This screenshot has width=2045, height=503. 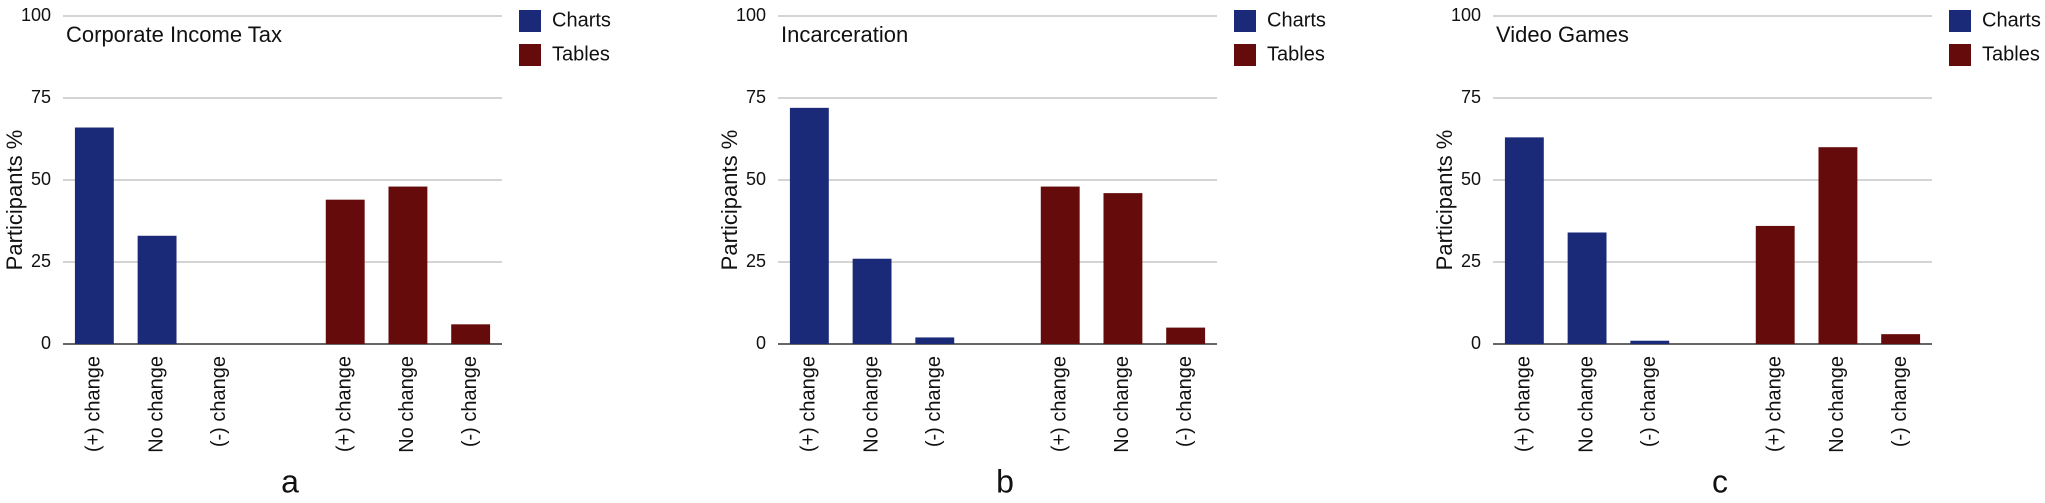 I want to click on panel-label: a, so click(x=290, y=481).